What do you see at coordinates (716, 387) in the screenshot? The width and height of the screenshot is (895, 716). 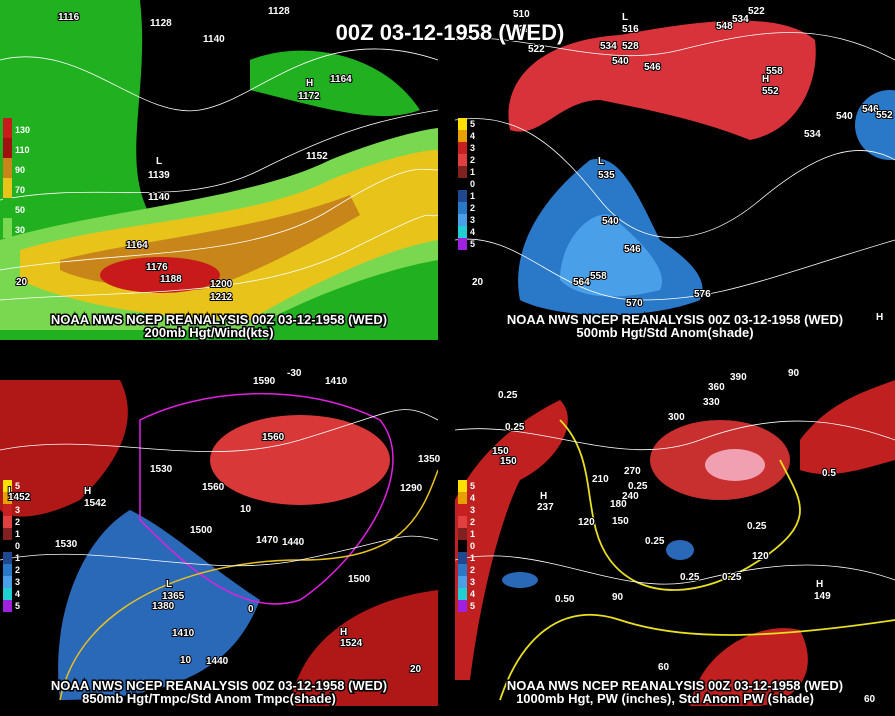 I see `contour-label: 360` at bounding box center [716, 387].